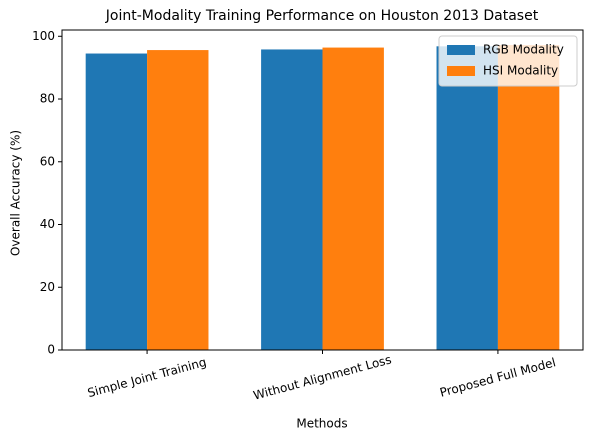  Describe the element at coordinates (497, 377) in the screenshot. I see `x-tick-label: Proposed Full Model` at that location.